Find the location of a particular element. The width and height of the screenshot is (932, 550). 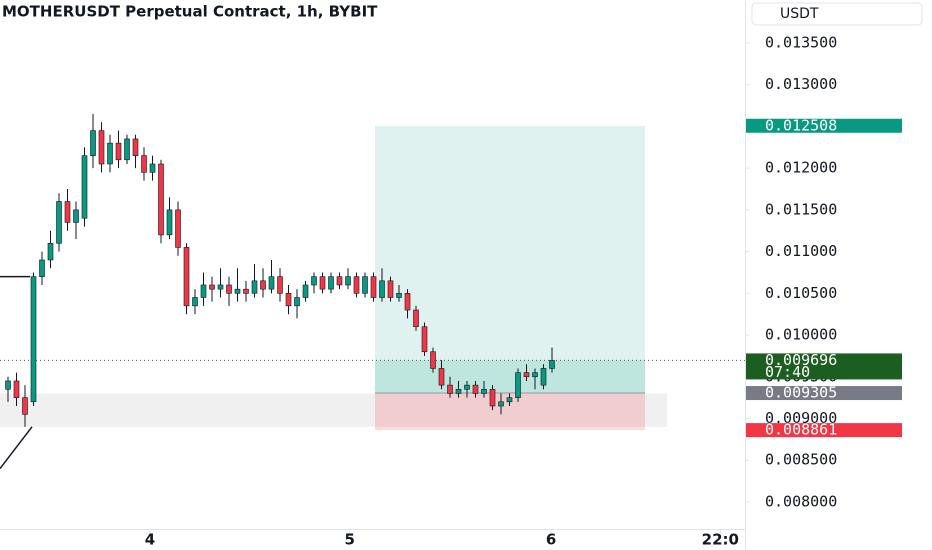

stop-tag-box is located at coordinates (824, 430).